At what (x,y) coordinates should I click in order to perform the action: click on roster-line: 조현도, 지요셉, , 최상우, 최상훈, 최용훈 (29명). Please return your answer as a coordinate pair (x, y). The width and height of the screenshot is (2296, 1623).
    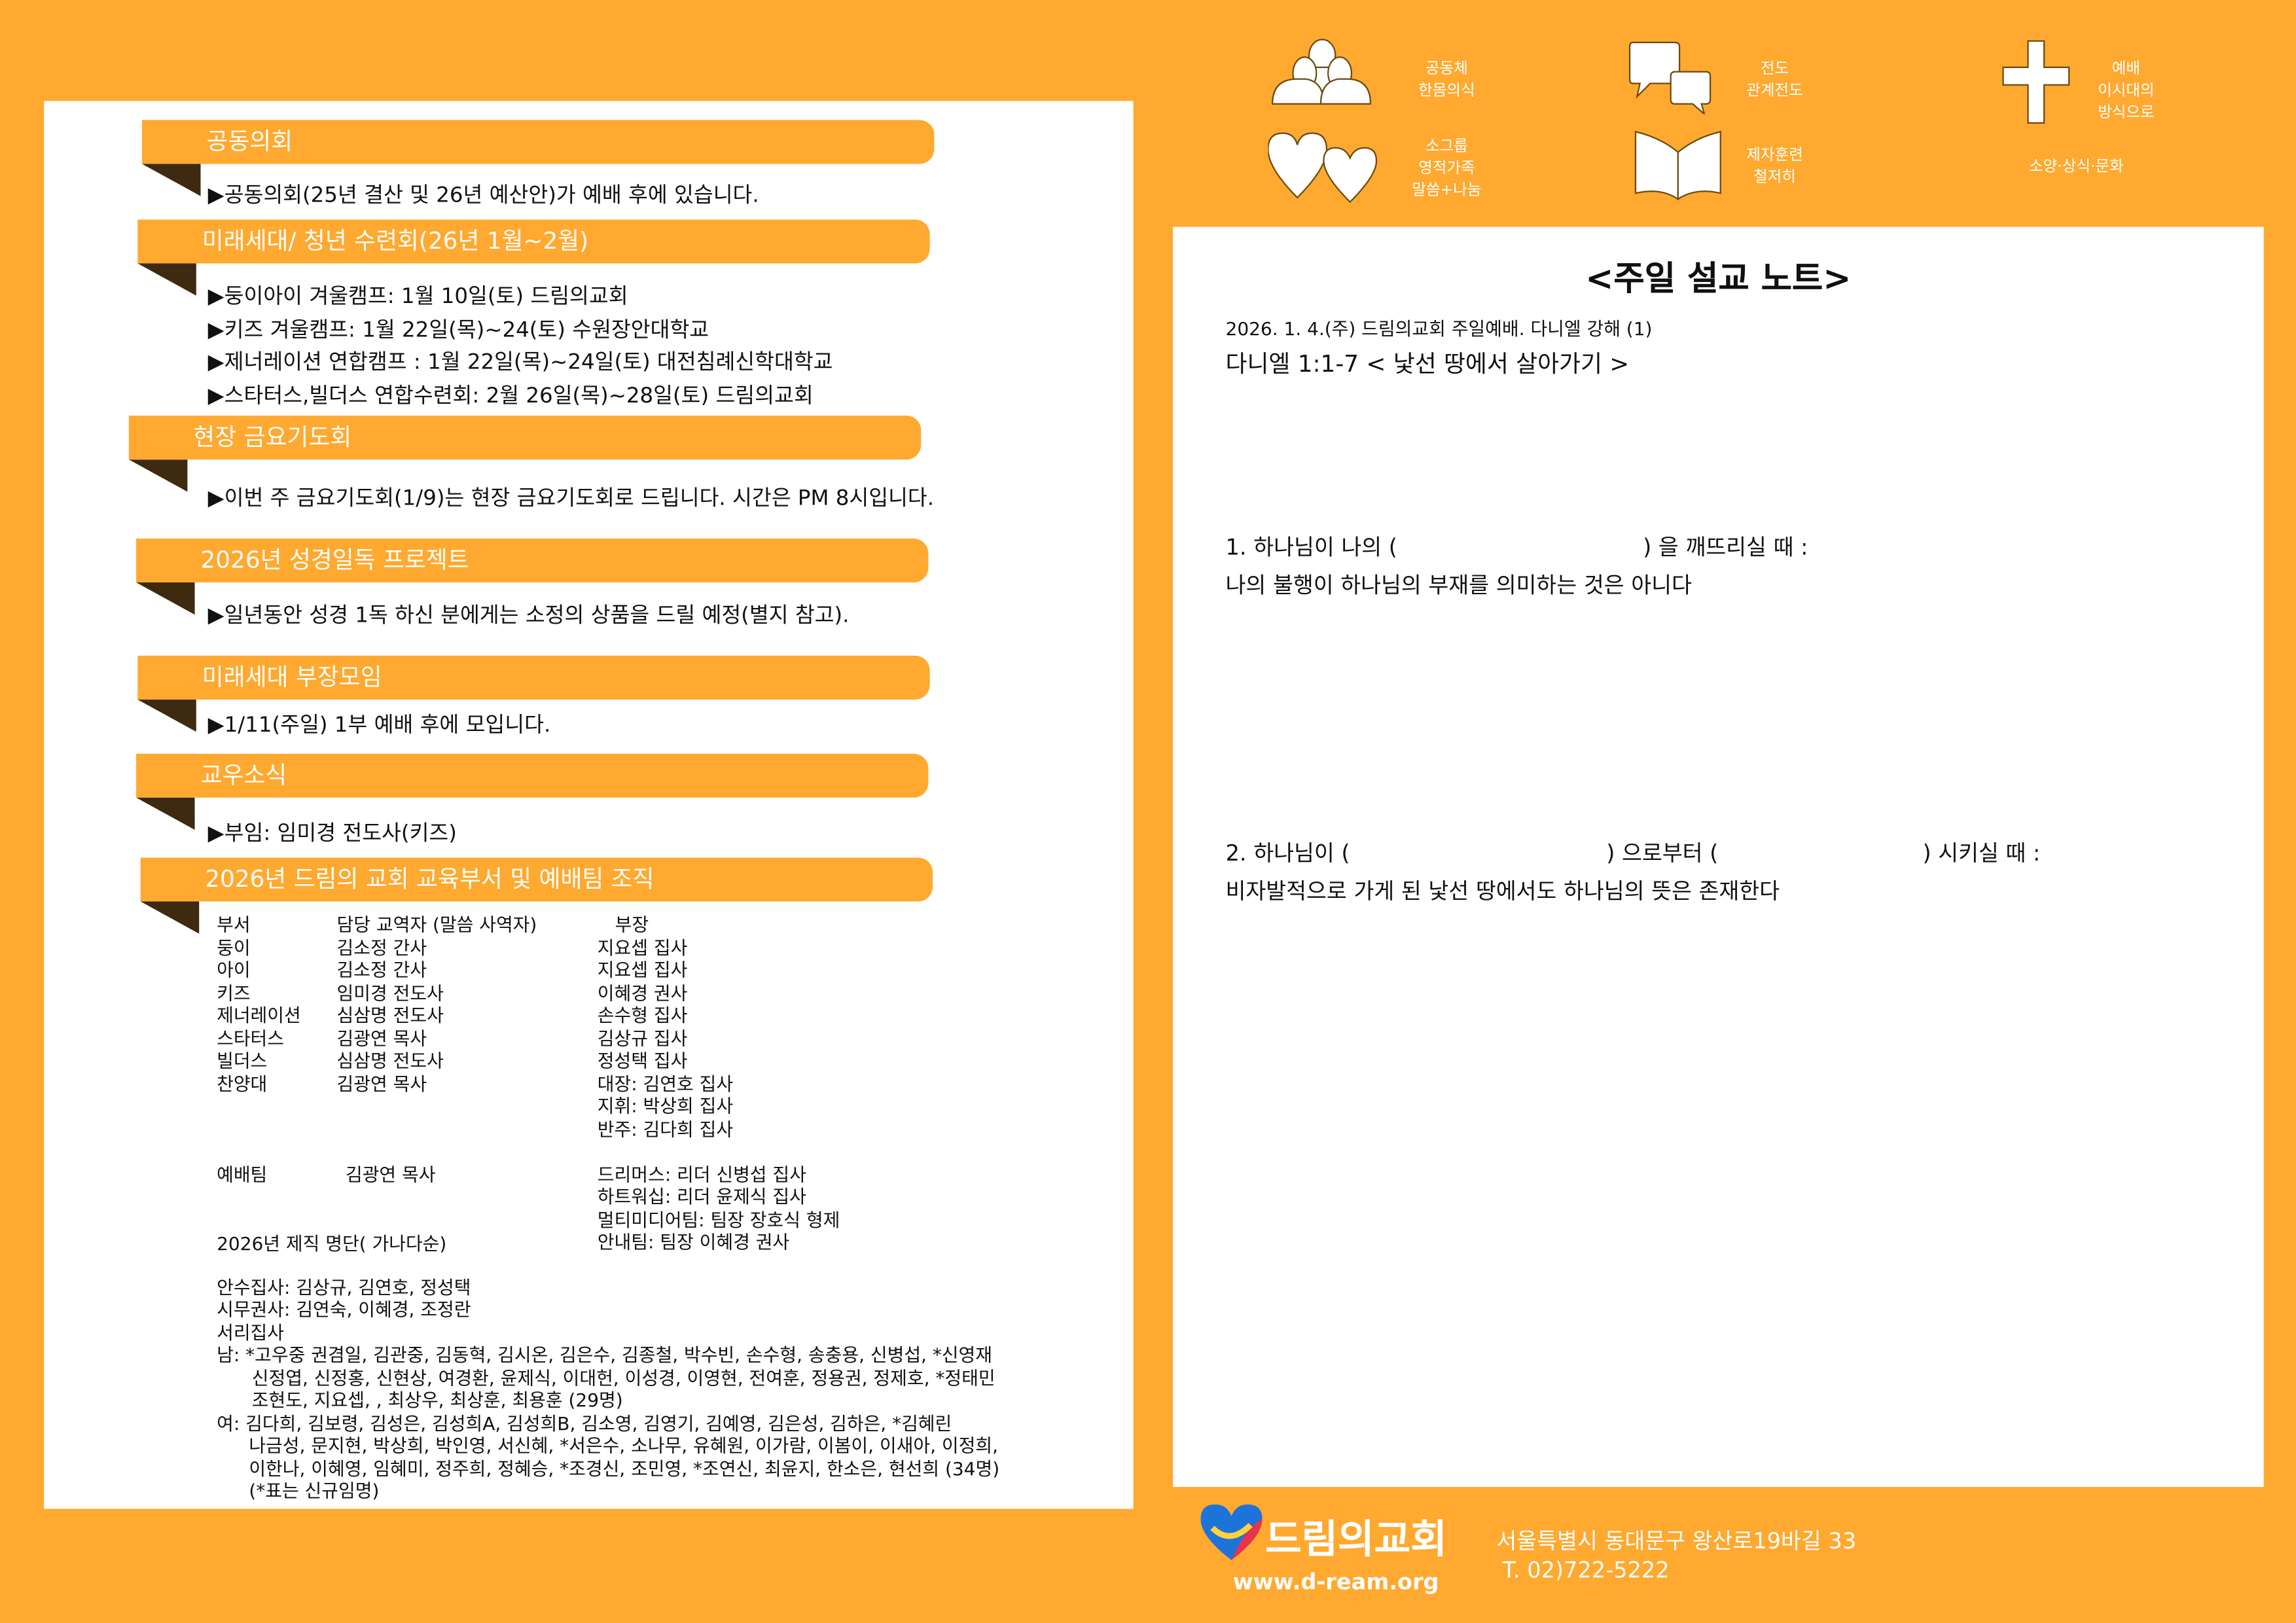
    Looking at the image, I should click on (437, 1400).